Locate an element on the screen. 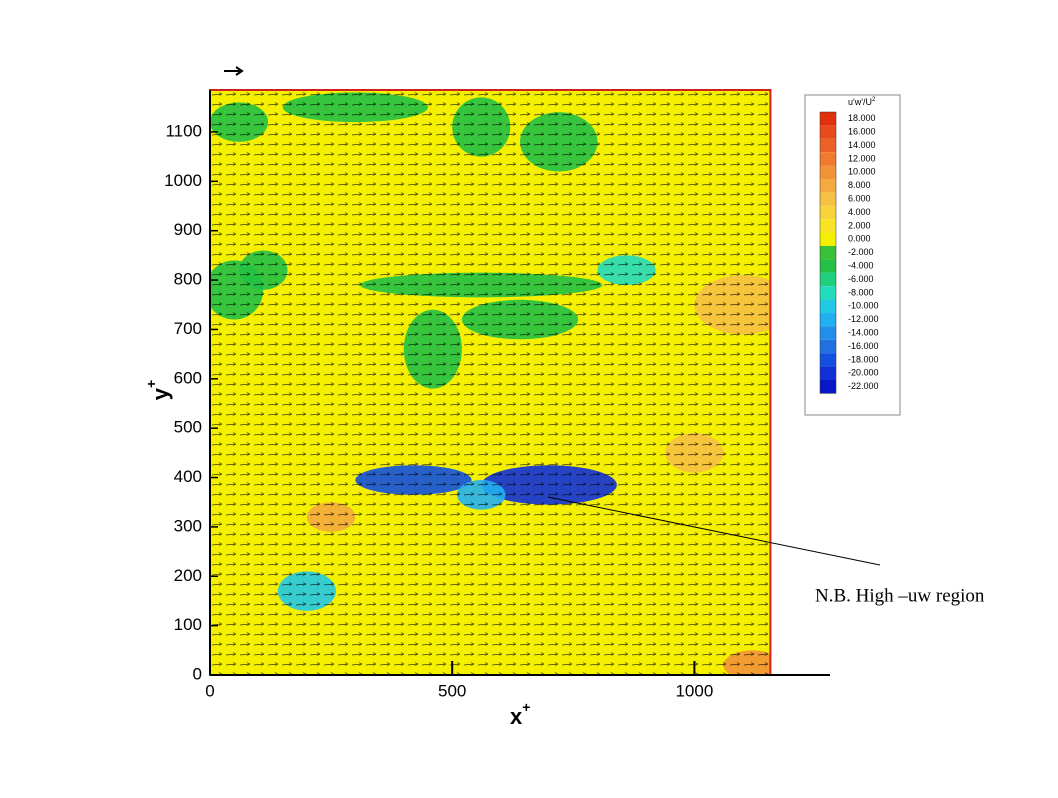 This screenshot has width=1058, height=798. colorbar-title: u'w'/U2 is located at coordinates (862, 102).